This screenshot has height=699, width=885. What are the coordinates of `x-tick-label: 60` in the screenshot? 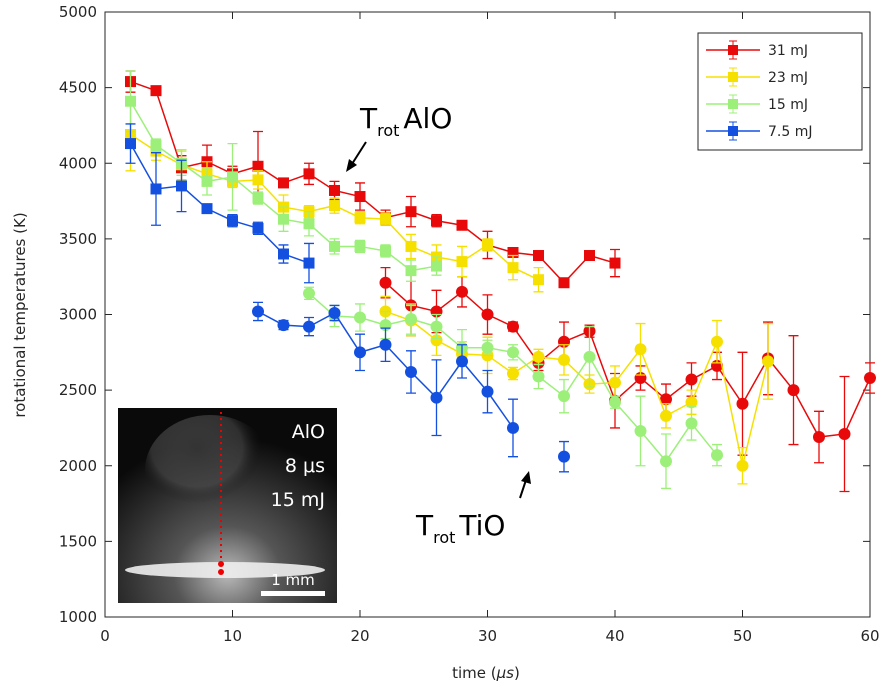 It's located at (869, 636).